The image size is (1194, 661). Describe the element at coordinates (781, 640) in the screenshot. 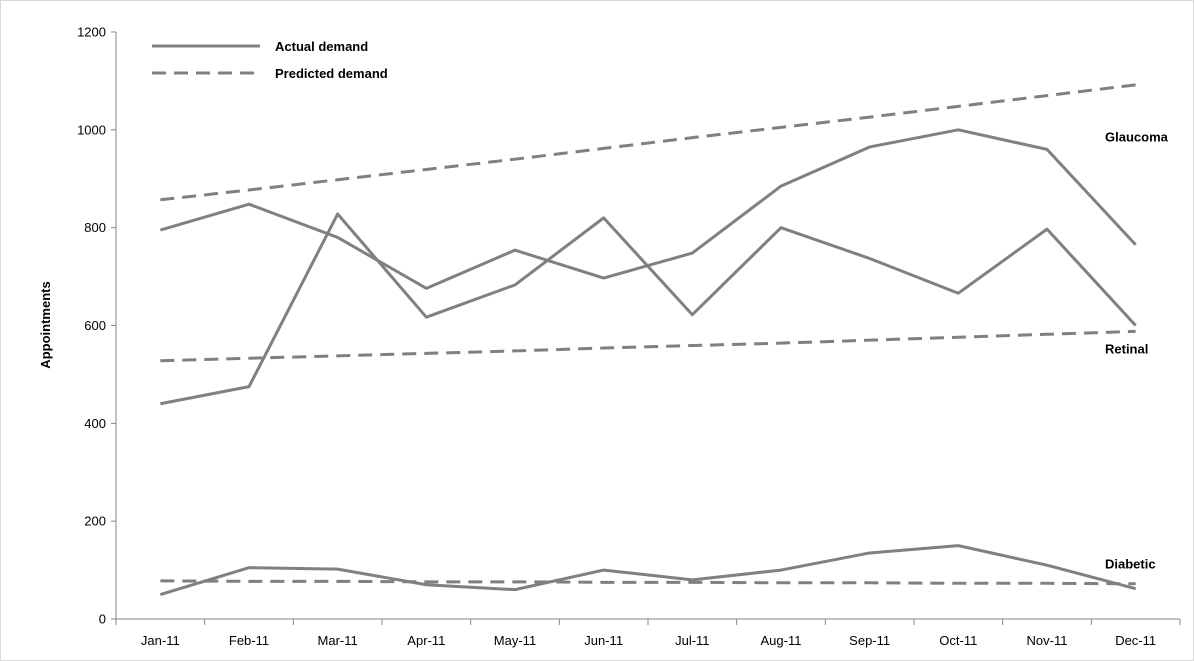

I see `x-tick-label: Aug-11` at that location.